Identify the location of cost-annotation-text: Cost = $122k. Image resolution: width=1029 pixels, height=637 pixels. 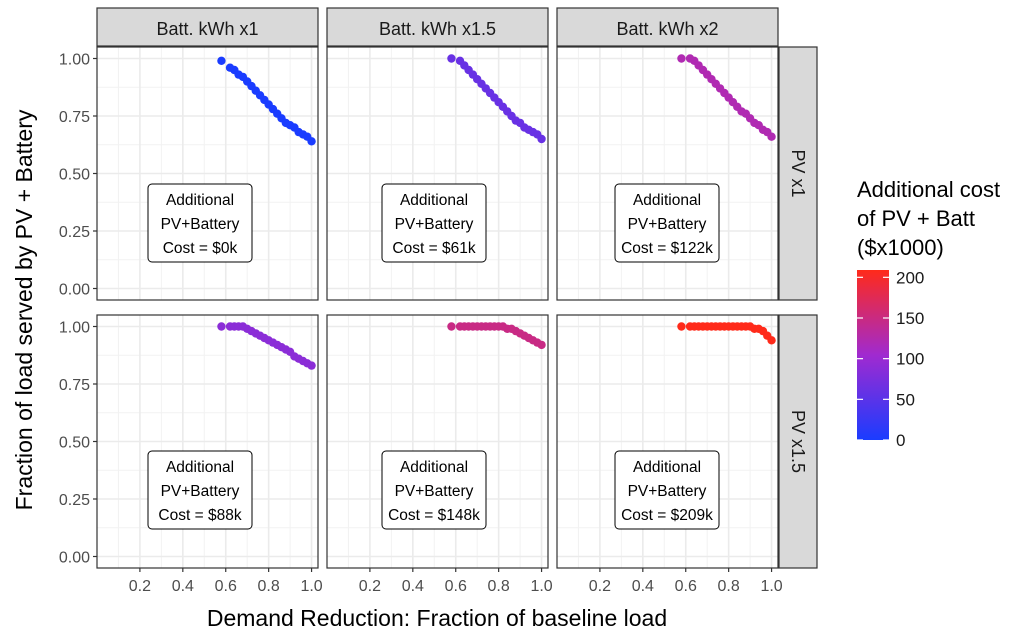
(667, 248).